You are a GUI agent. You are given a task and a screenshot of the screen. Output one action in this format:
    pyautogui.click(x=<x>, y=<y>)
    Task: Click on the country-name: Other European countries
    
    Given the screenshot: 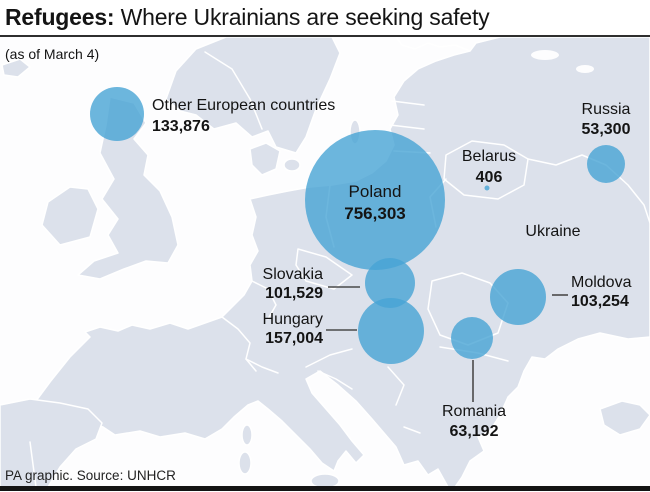 What is the action you would take?
    pyautogui.click(x=244, y=105)
    